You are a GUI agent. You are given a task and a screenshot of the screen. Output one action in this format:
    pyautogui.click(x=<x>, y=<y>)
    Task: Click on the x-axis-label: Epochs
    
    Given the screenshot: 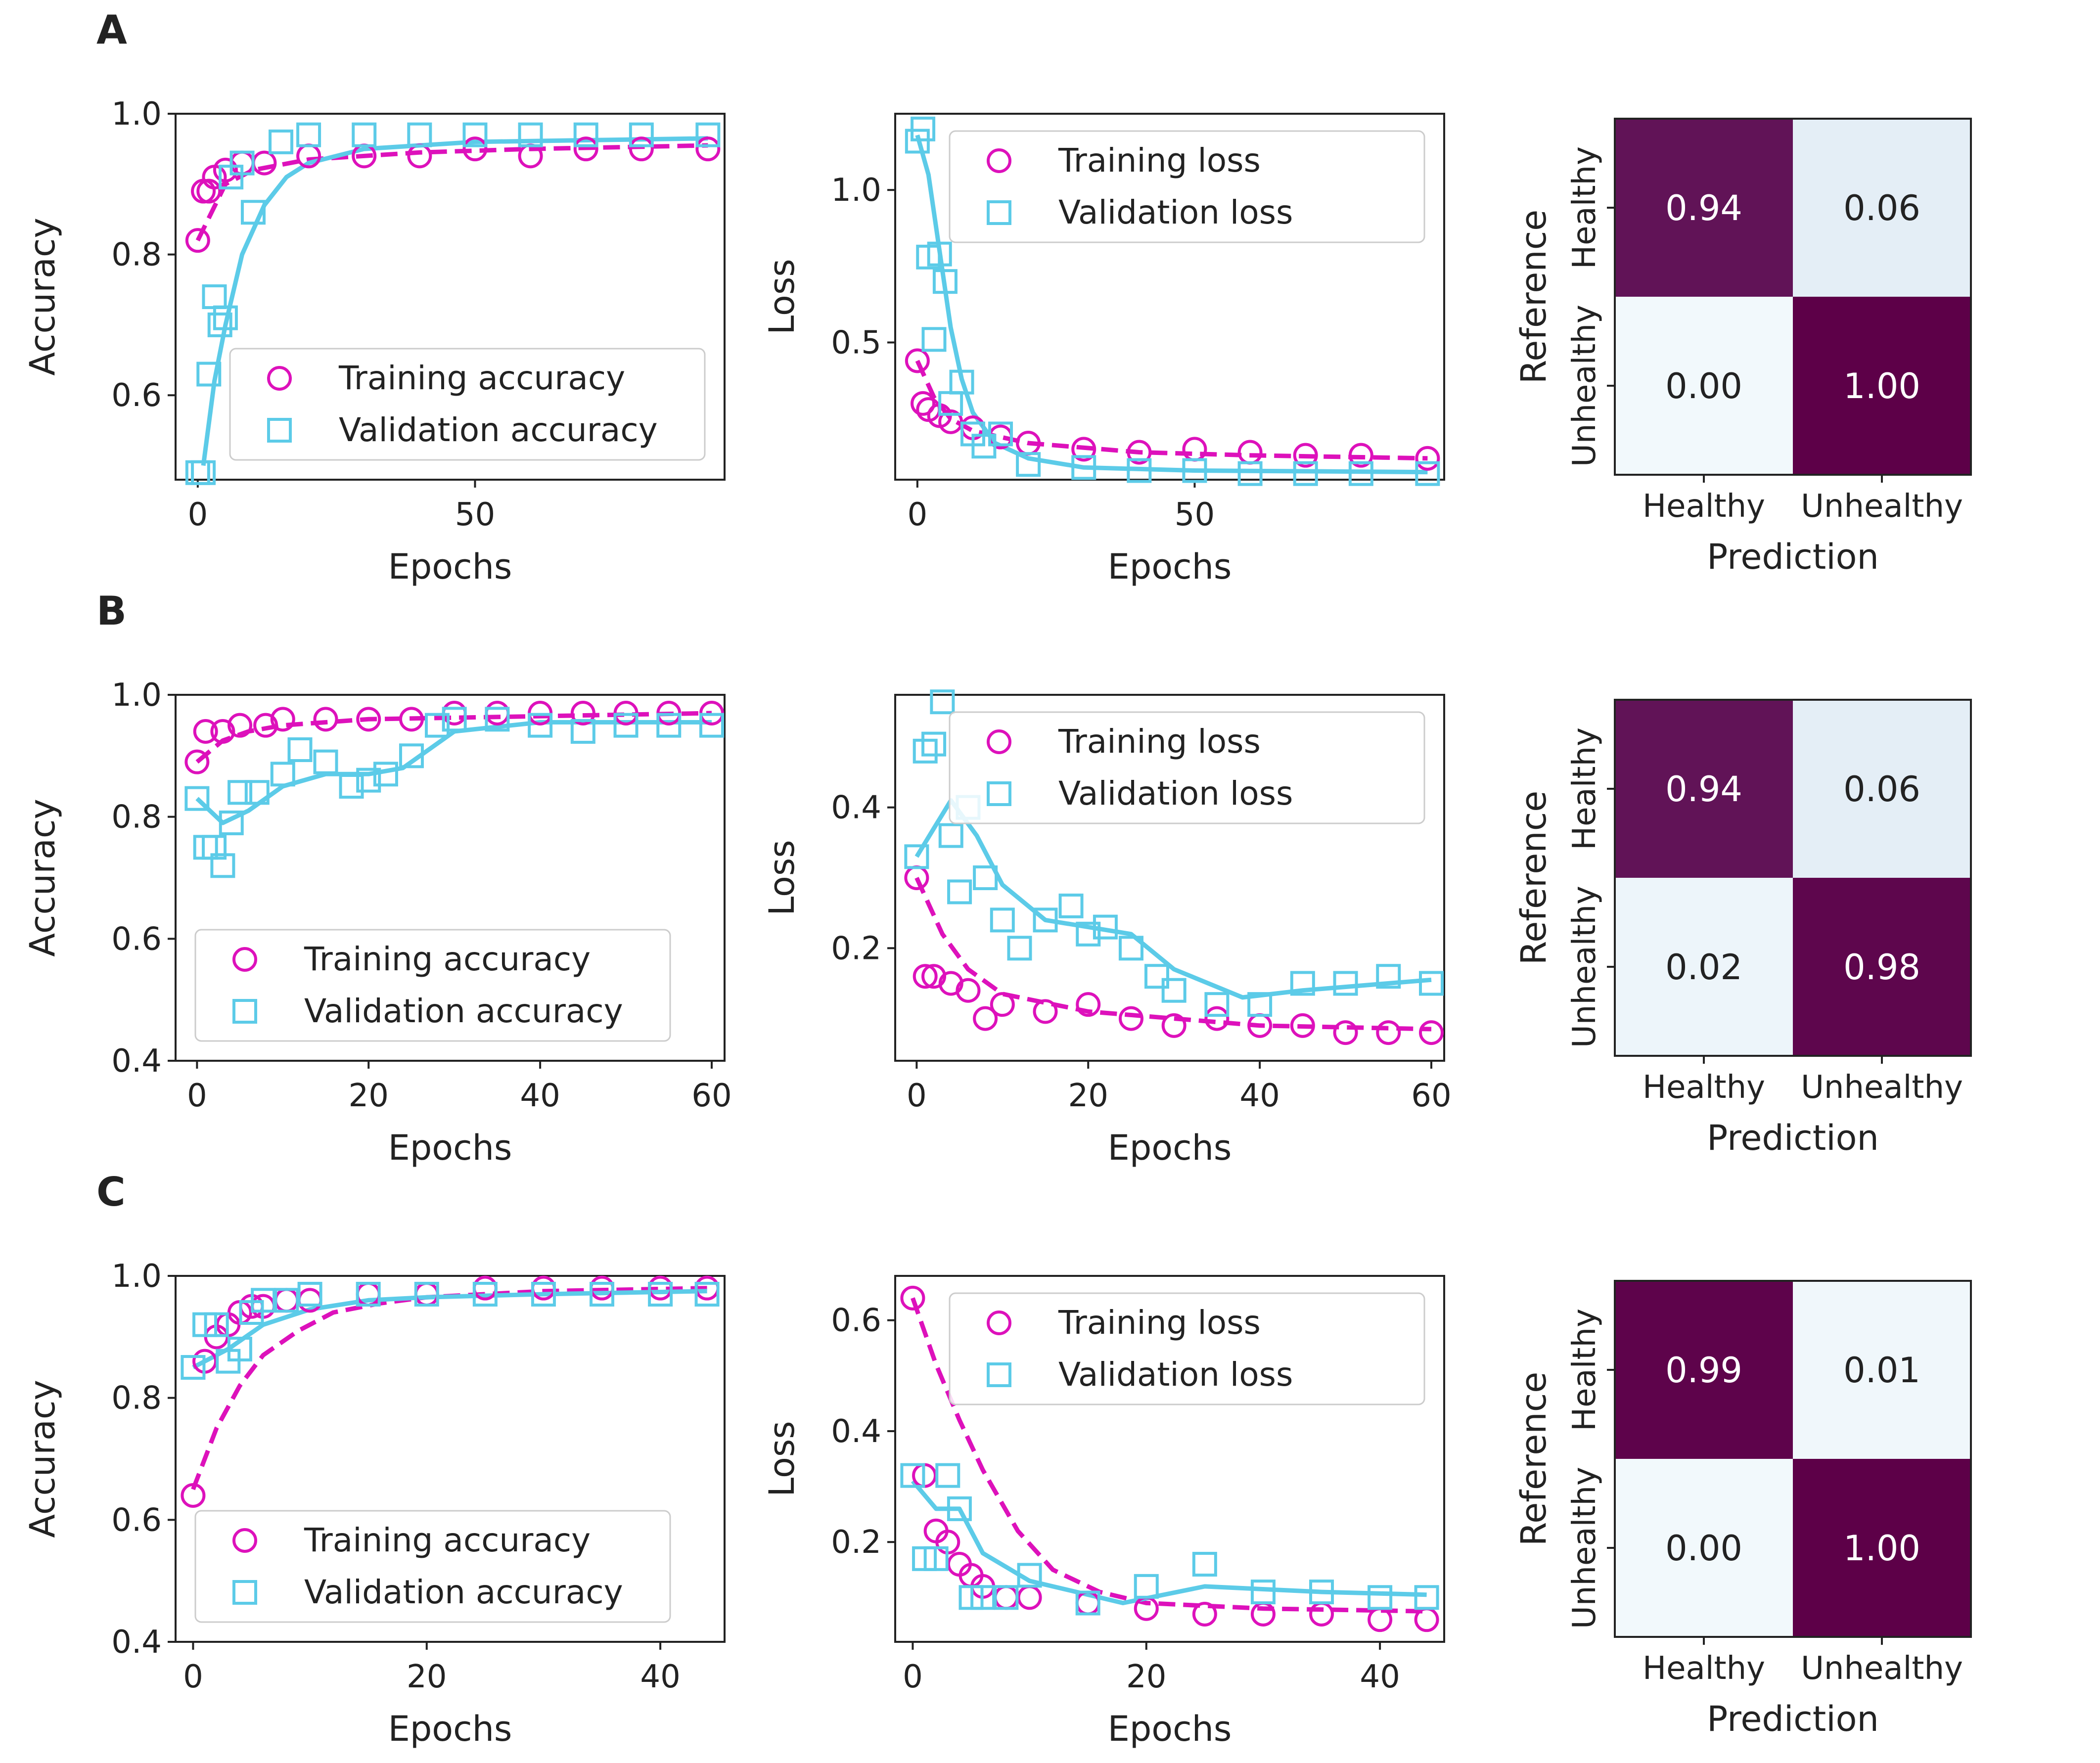 What is the action you would take?
    pyautogui.click(x=1170, y=1148)
    